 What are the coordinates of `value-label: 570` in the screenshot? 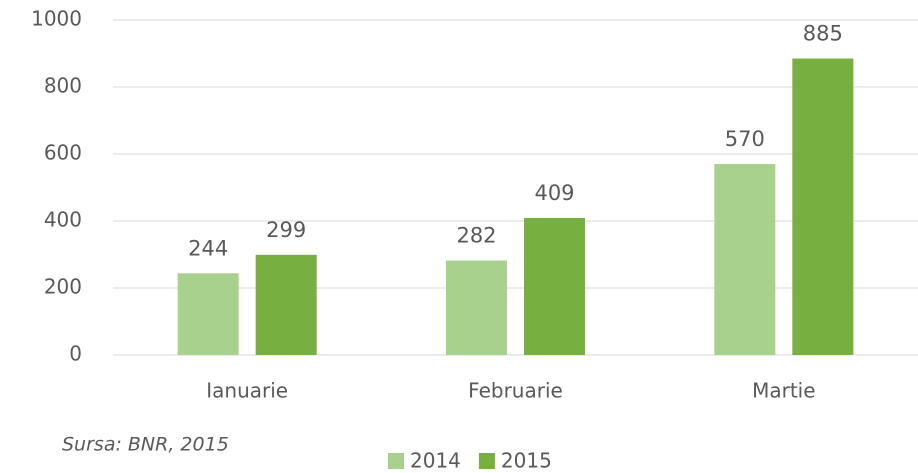 It's located at (745, 139).